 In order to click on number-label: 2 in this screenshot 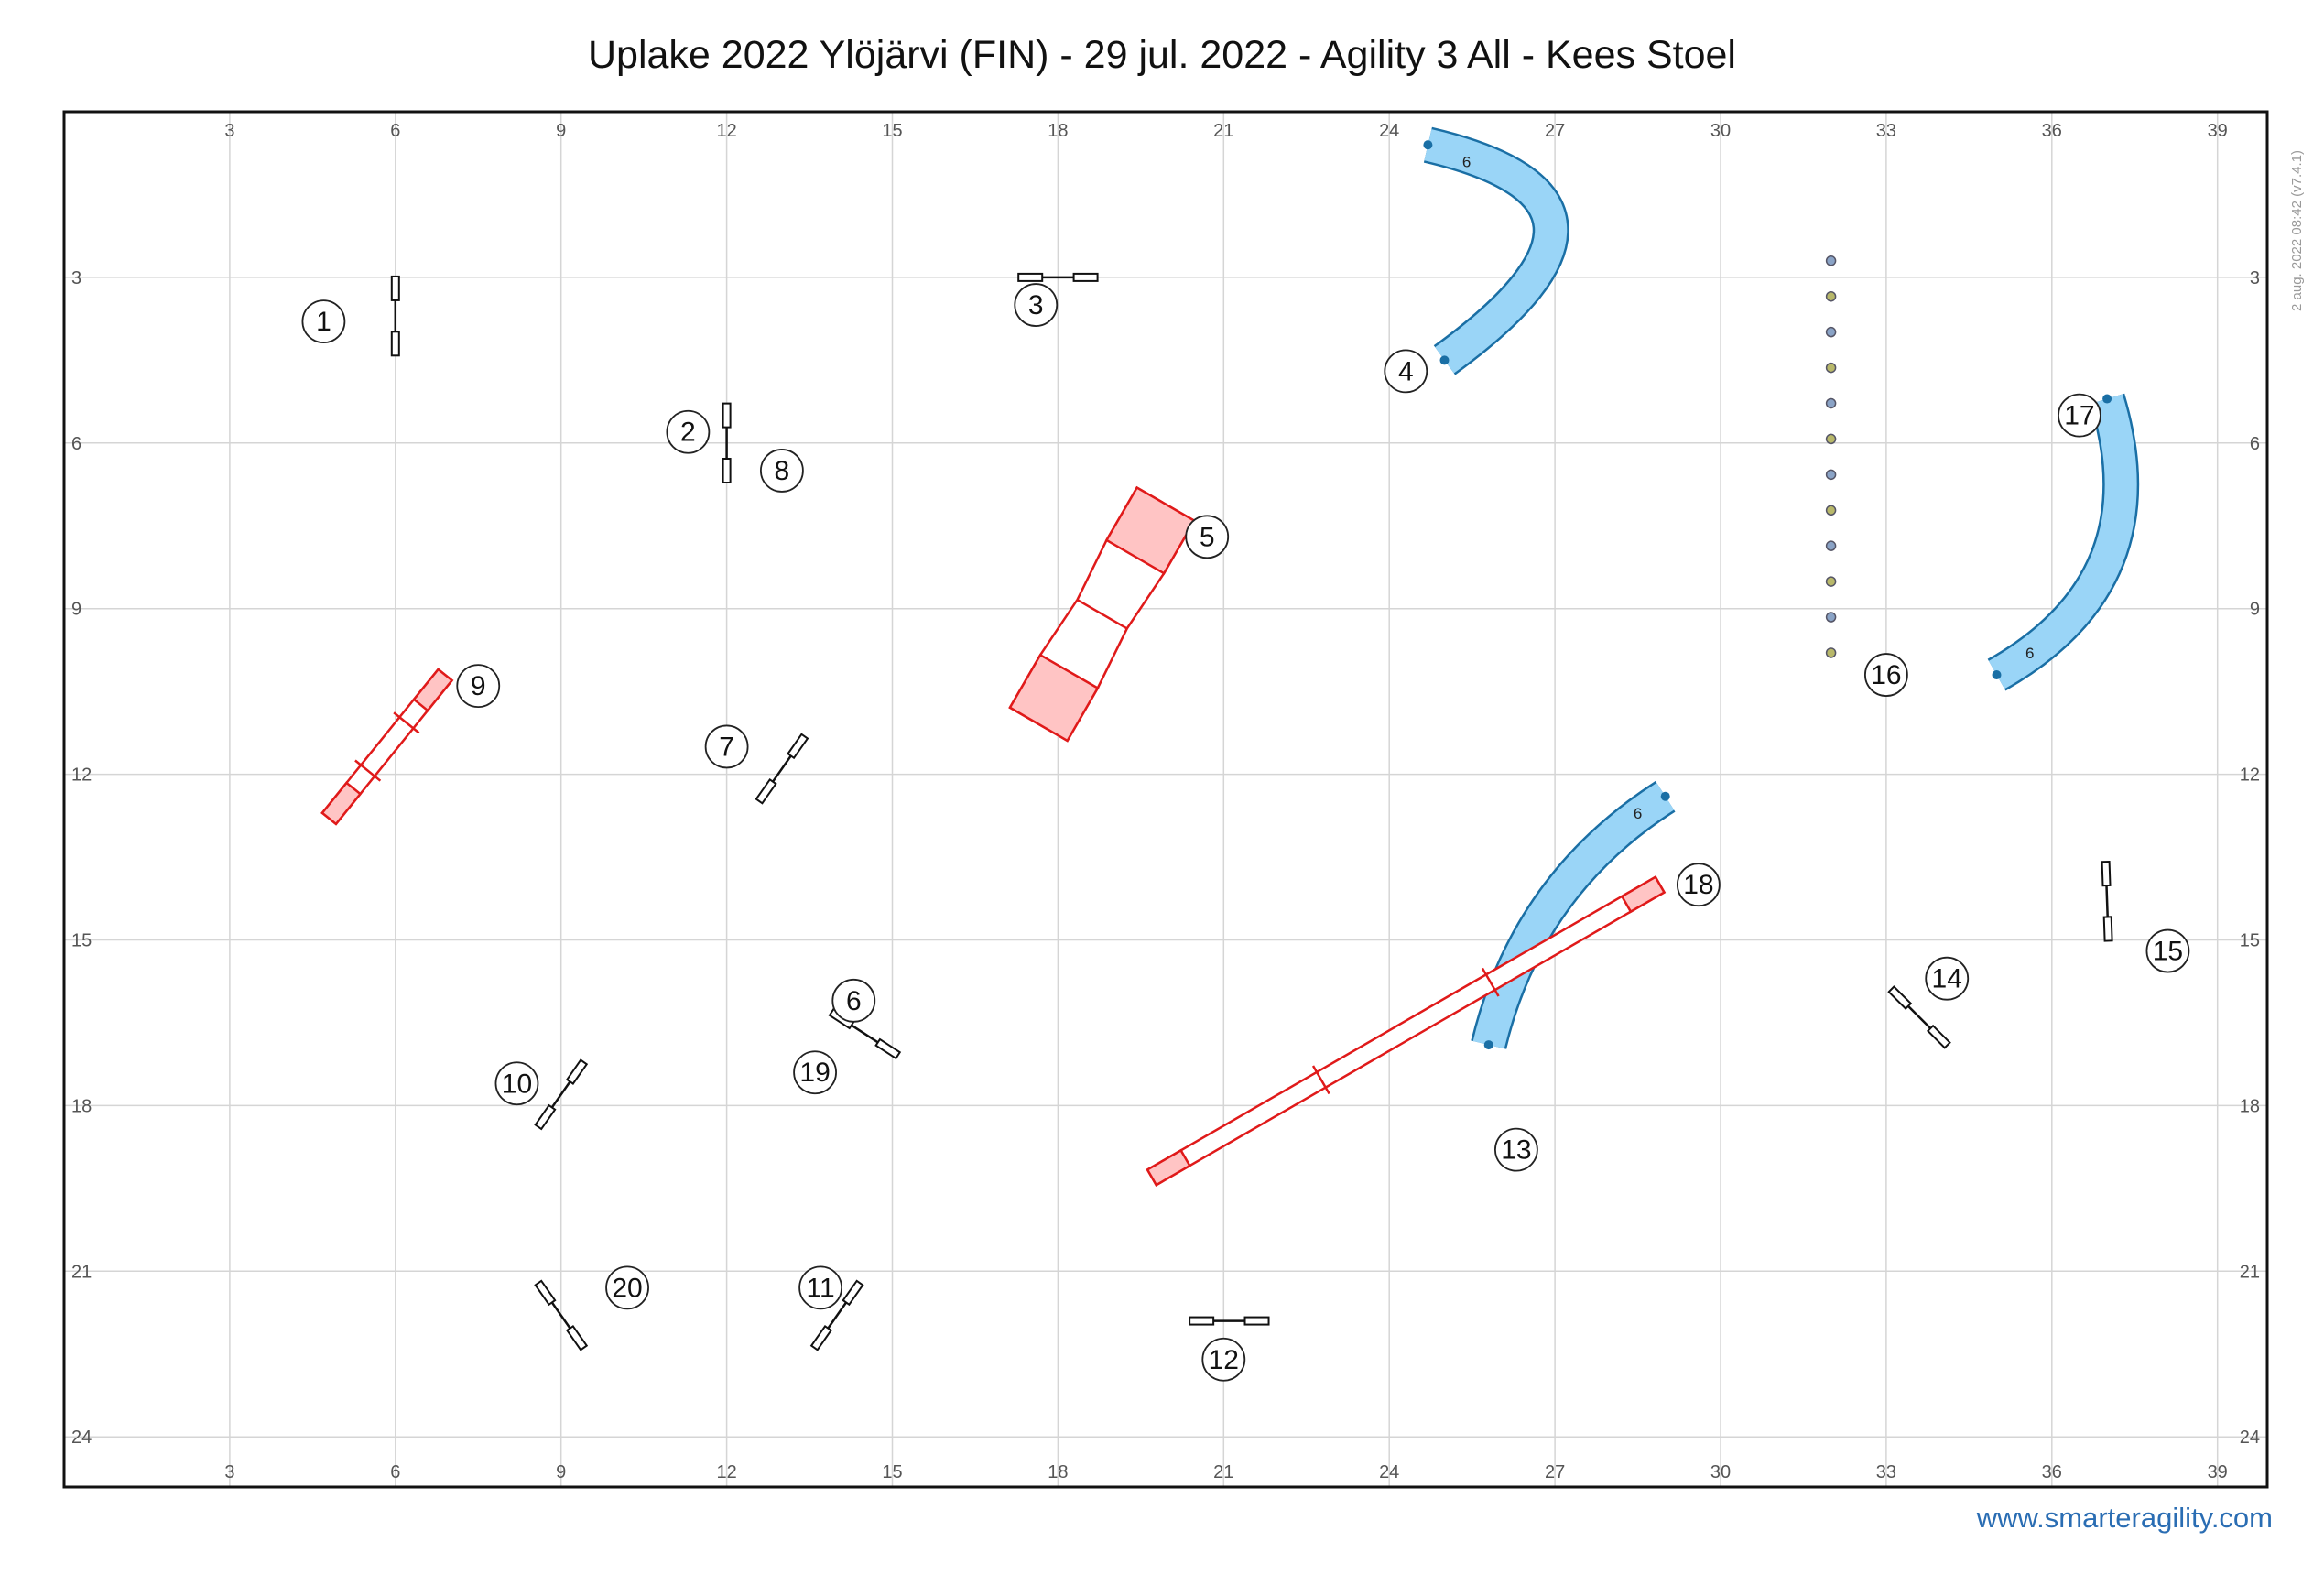, I will do `click(688, 433)`.